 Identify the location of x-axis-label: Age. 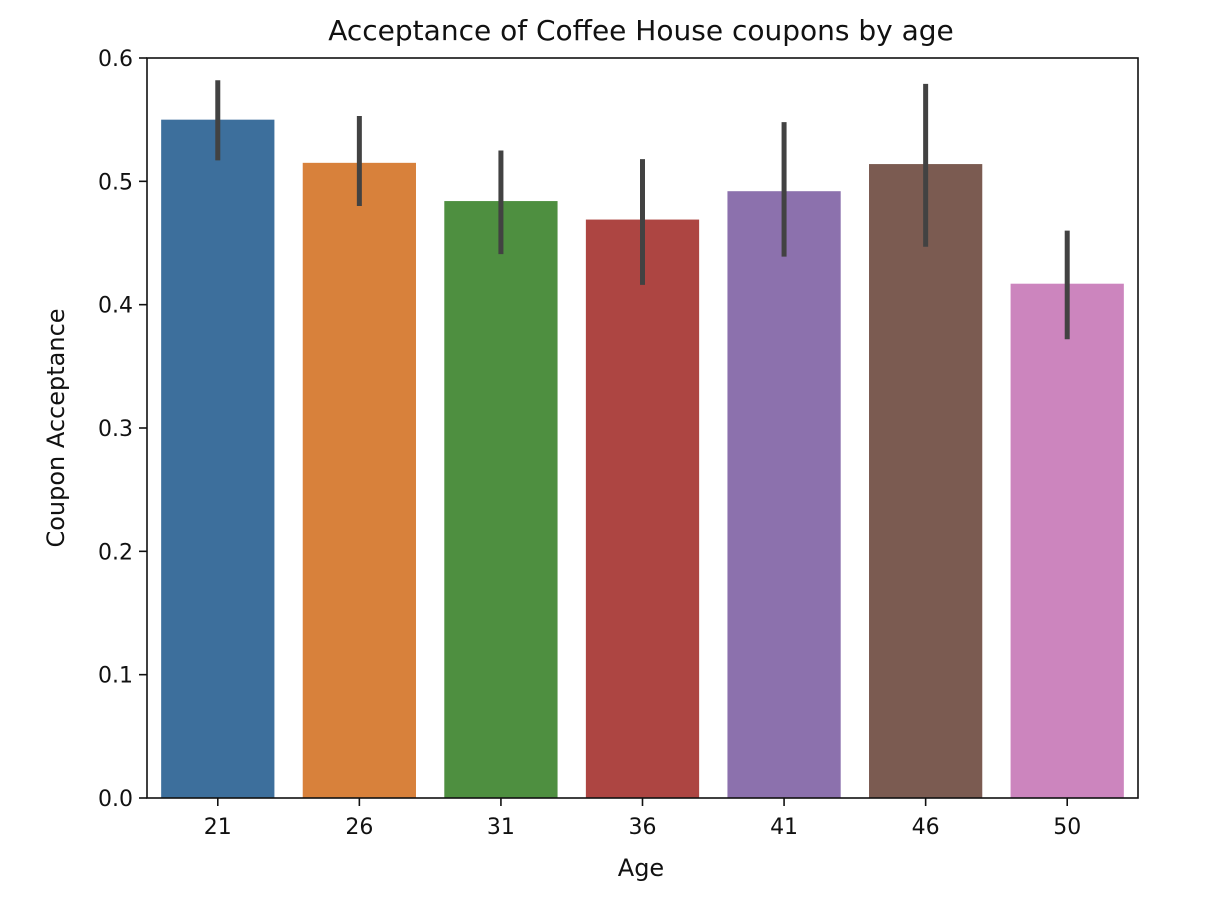
(641, 868).